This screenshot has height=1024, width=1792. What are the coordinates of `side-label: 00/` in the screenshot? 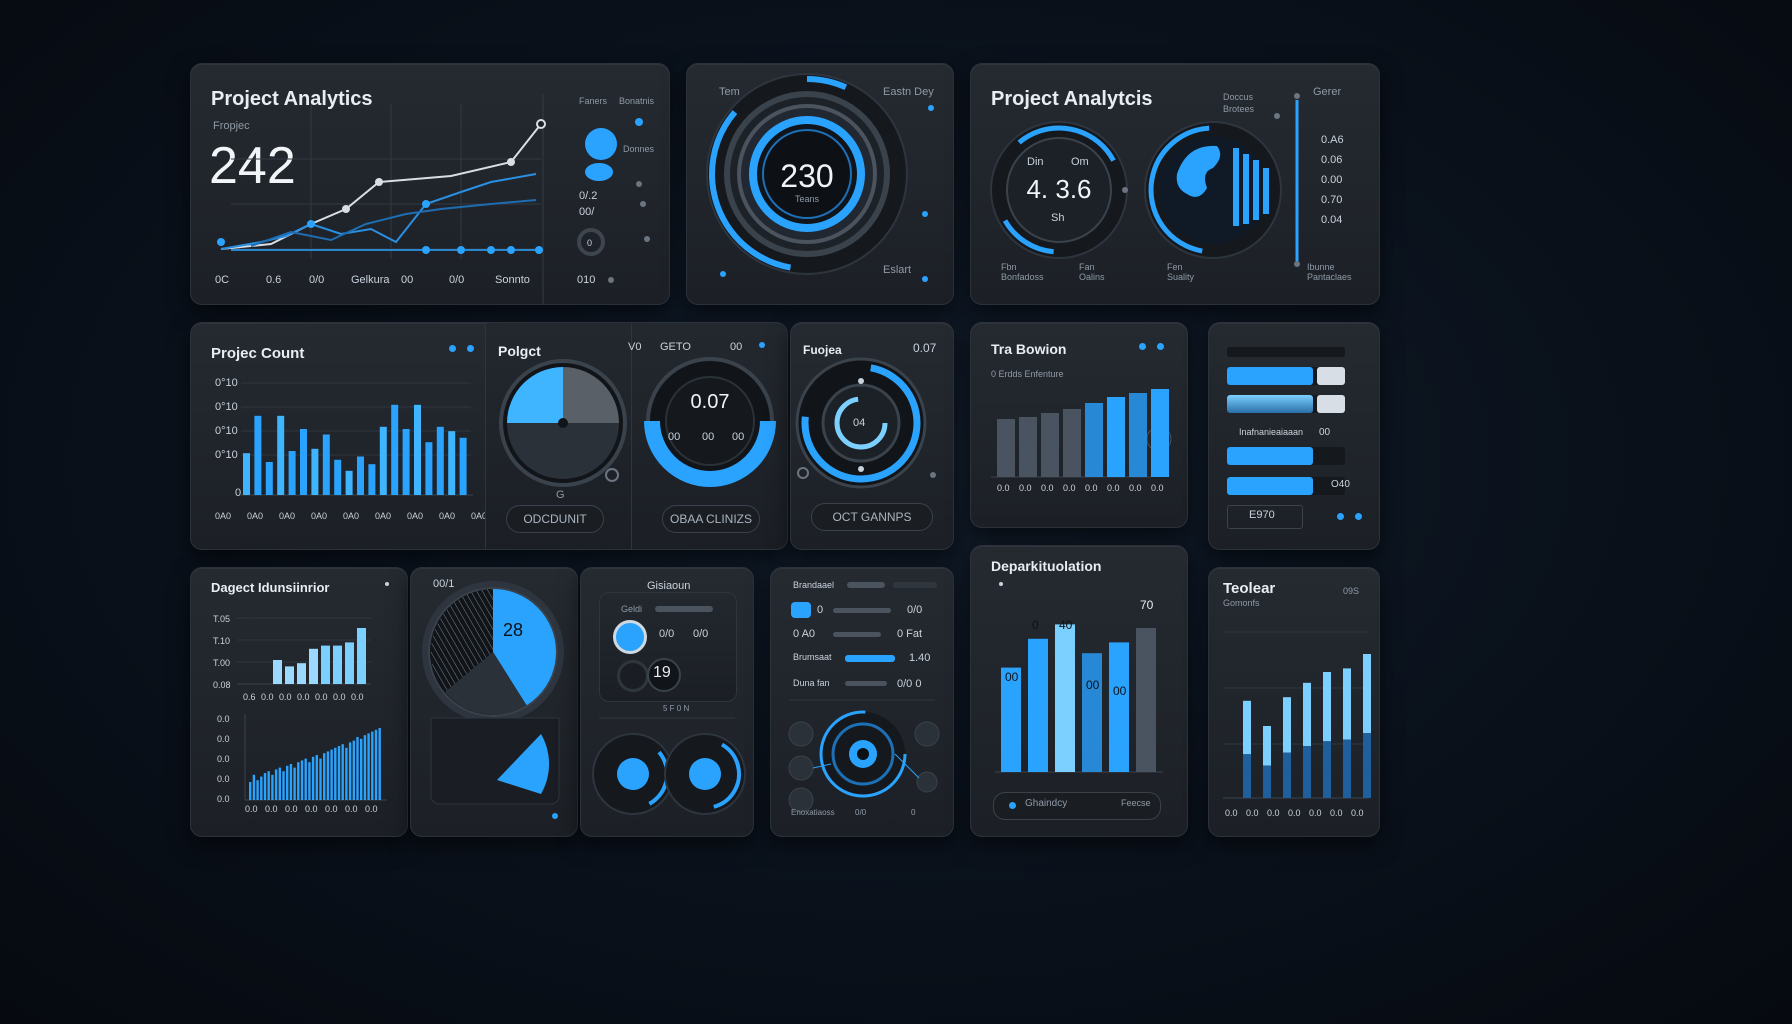 It's located at (587, 212).